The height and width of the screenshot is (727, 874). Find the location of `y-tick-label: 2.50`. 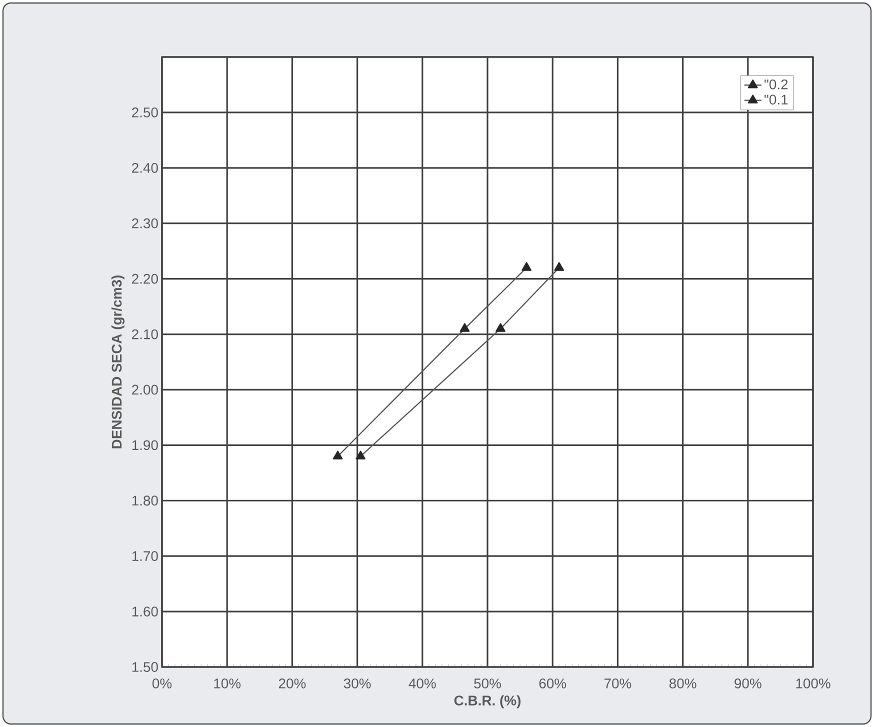

y-tick-label: 2.50 is located at coordinates (145, 113).